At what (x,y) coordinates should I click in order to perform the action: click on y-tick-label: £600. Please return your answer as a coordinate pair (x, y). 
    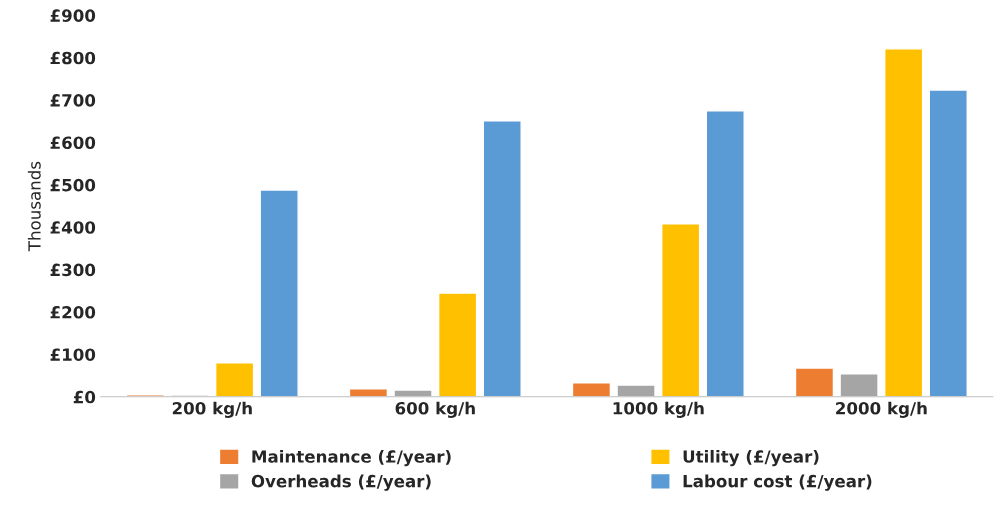
    Looking at the image, I should click on (73, 143).